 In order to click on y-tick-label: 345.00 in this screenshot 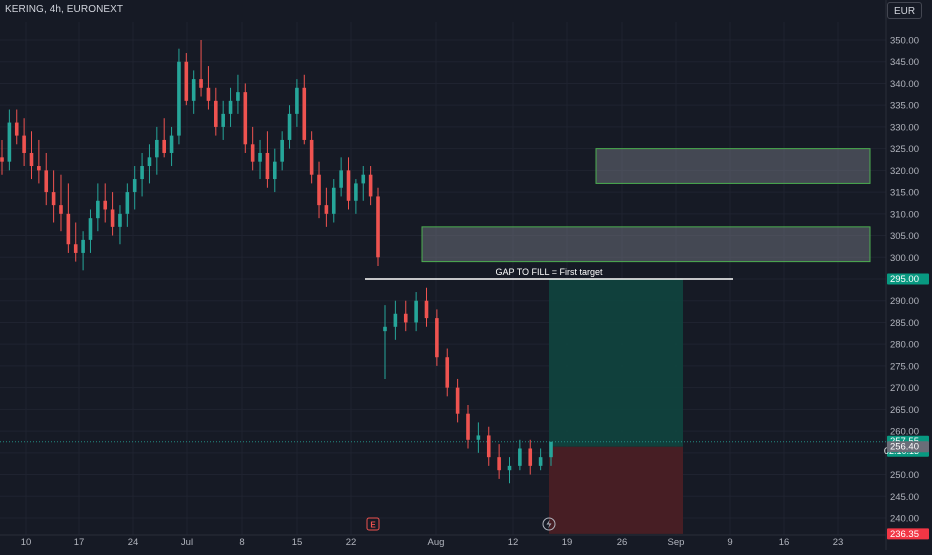, I will do `click(904, 62)`.